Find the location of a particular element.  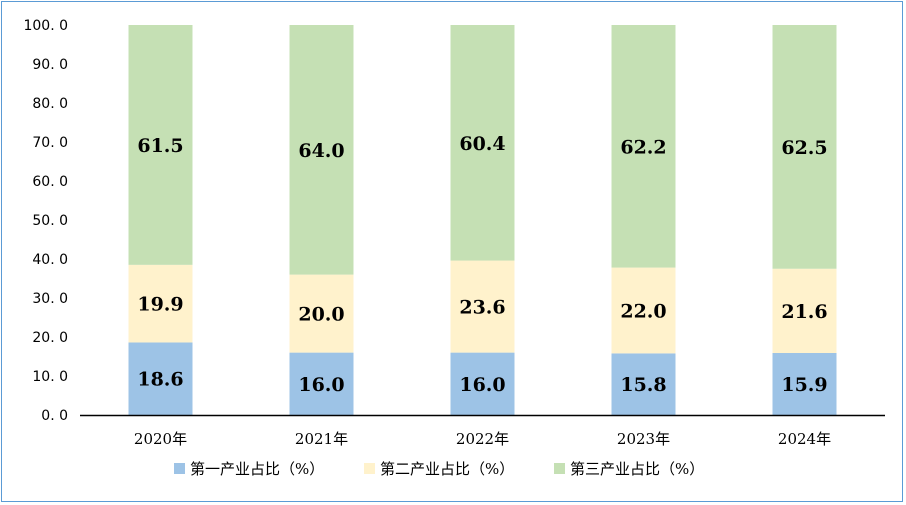

data-label: 21.6 is located at coordinates (804, 312).